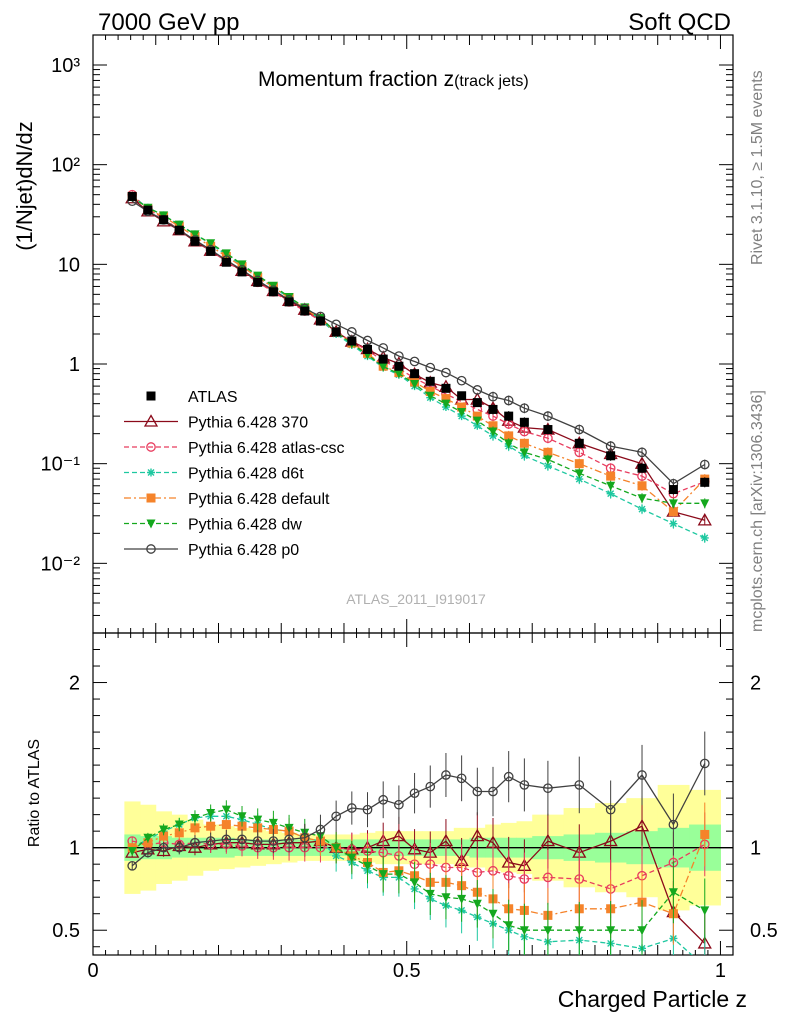  What do you see at coordinates (74, 365) in the screenshot?
I see `y-tick-label: 1` at bounding box center [74, 365].